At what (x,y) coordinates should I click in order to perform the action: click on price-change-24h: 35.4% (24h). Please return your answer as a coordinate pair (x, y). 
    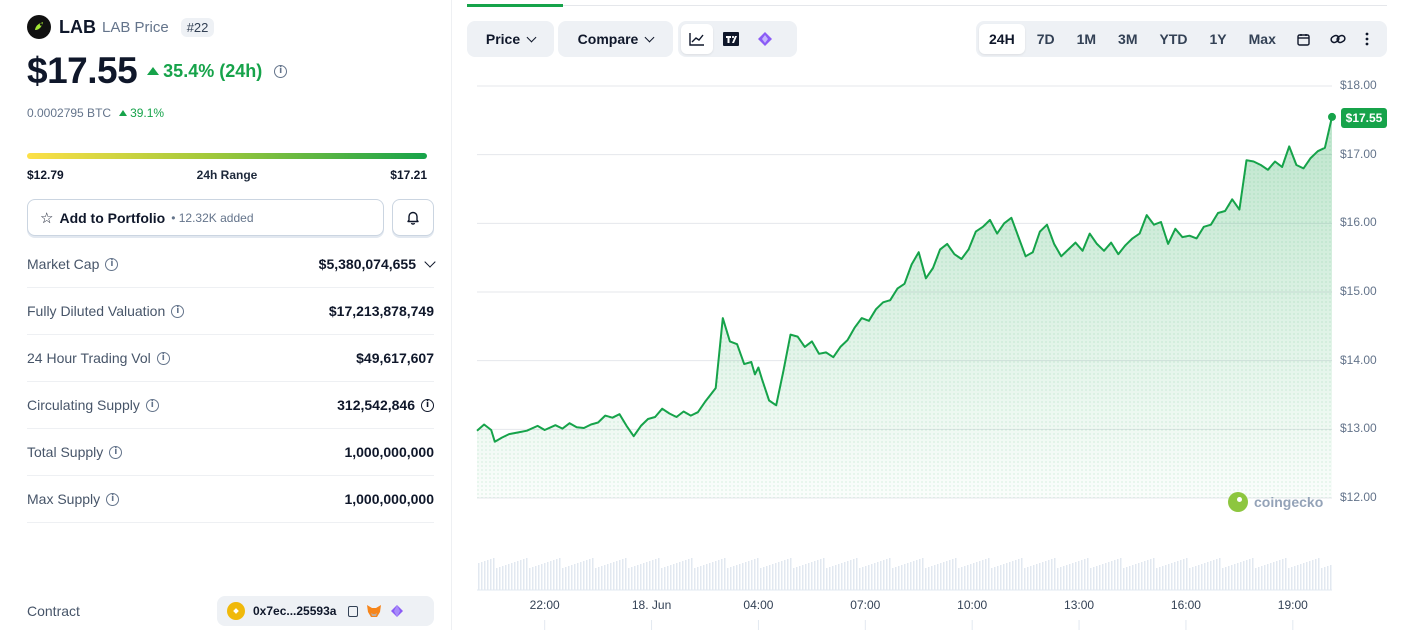
    Looking at the image, I should click on (204, 71).